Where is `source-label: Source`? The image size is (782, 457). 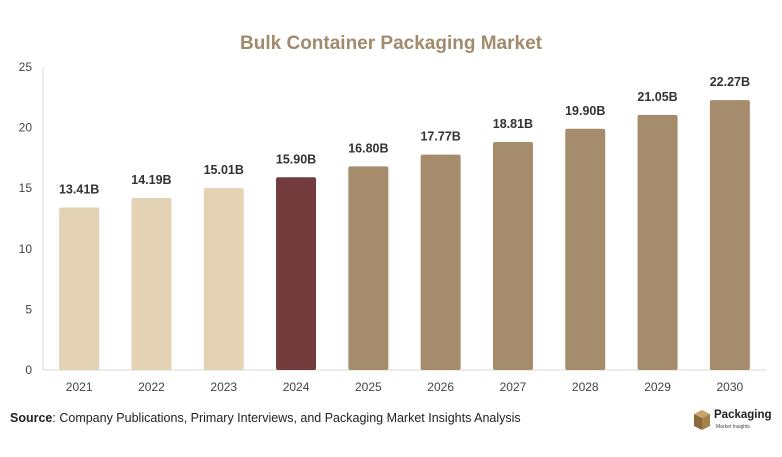
source-label: Source is located at coordinates (31, 418).